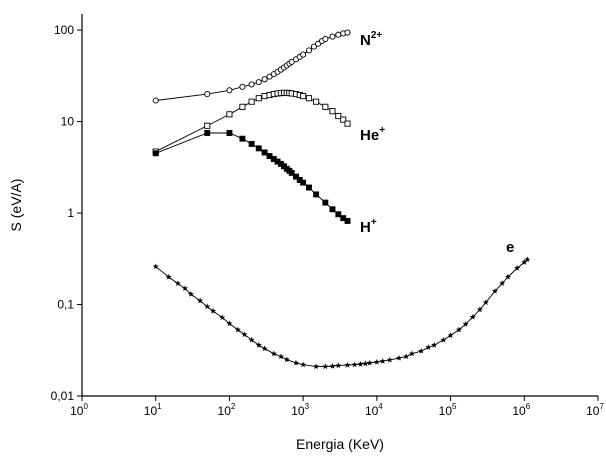 The height and width of the screenshot is (458, 606). What do you see at coordinates (85, 406) in the screenshot?
I see `x-tick-exponent: 0` at bounding box center [85, 406].